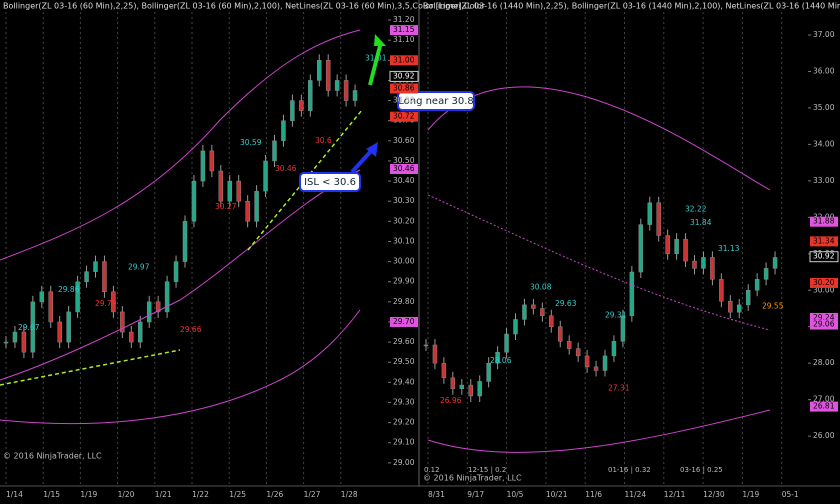 This screenshot has width=840, height=504. What do you see at coordinates (824, 34) in the screenshot?
I see `y-tick-label: 37.00` at bounding box center [824, 34].